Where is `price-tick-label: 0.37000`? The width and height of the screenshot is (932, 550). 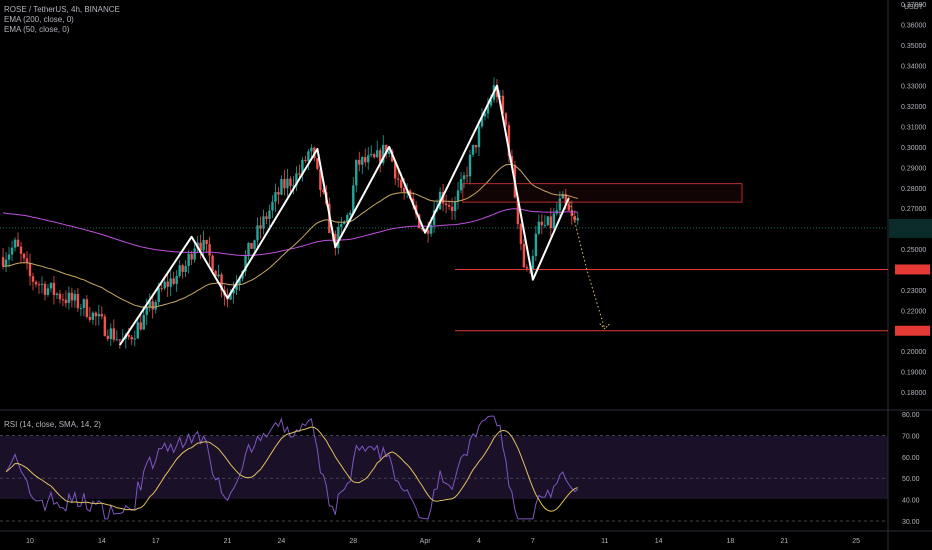 price-tick-label: 0.37000 is located at coordinates (913, 5).